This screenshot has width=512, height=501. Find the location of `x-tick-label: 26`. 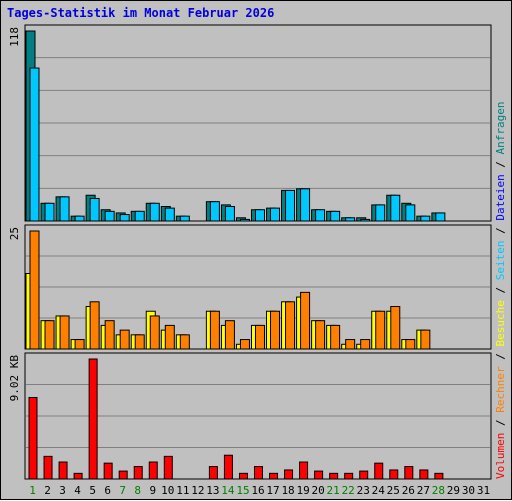

x-tick-label: 26 is located at coordinates (408, 490).